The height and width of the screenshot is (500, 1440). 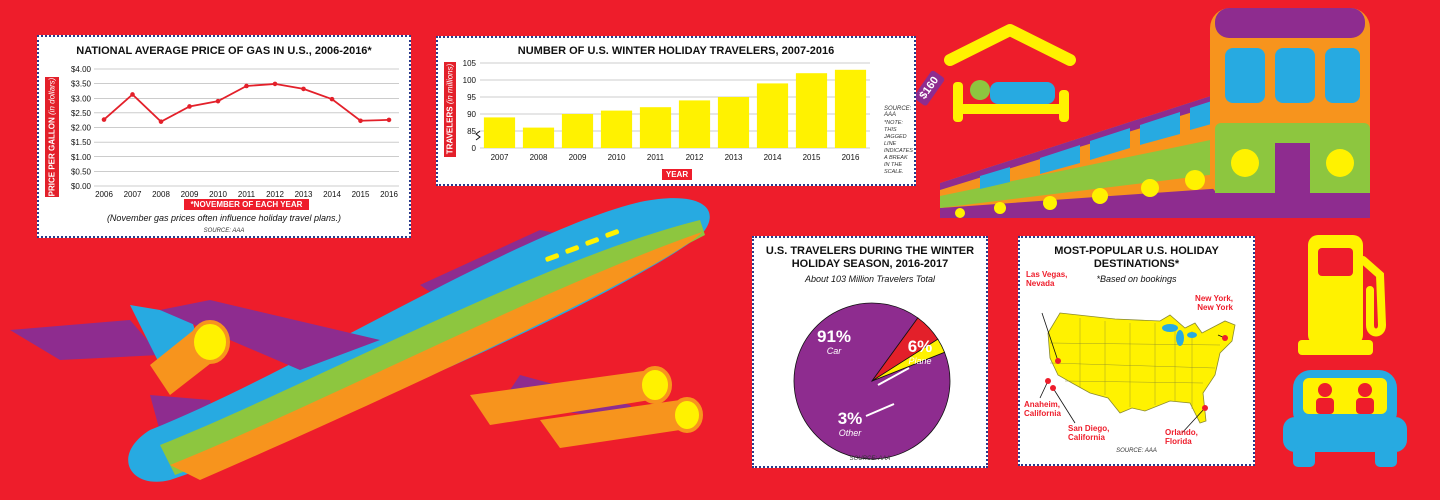 I want to click on car-icon, so click(x=1345, y=418).